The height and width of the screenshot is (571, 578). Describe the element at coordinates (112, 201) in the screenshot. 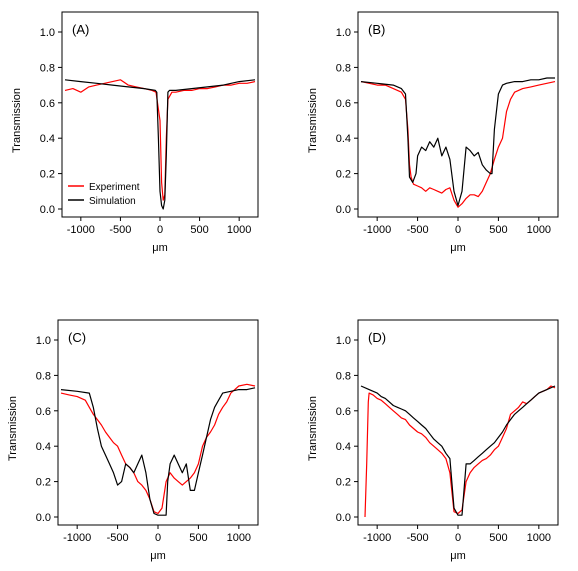

I see `legend-label-simulation: Simulation` at that location.